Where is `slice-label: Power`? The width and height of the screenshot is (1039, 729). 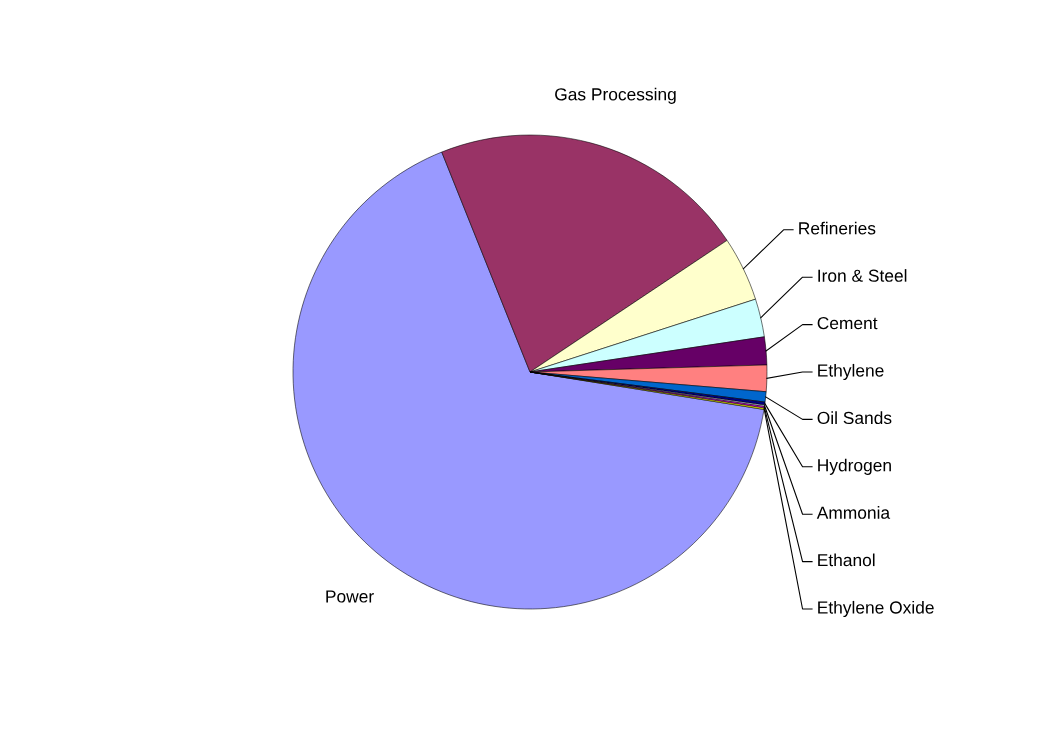 slice-label: Power is located at coordinates (350, 596).